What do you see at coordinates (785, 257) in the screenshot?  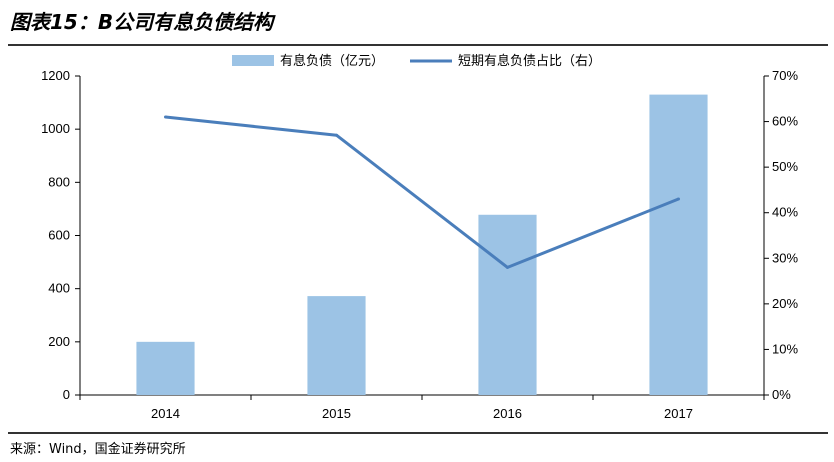 I see `right-axis-tick-label: 30%` at bounding box center [785, 257].